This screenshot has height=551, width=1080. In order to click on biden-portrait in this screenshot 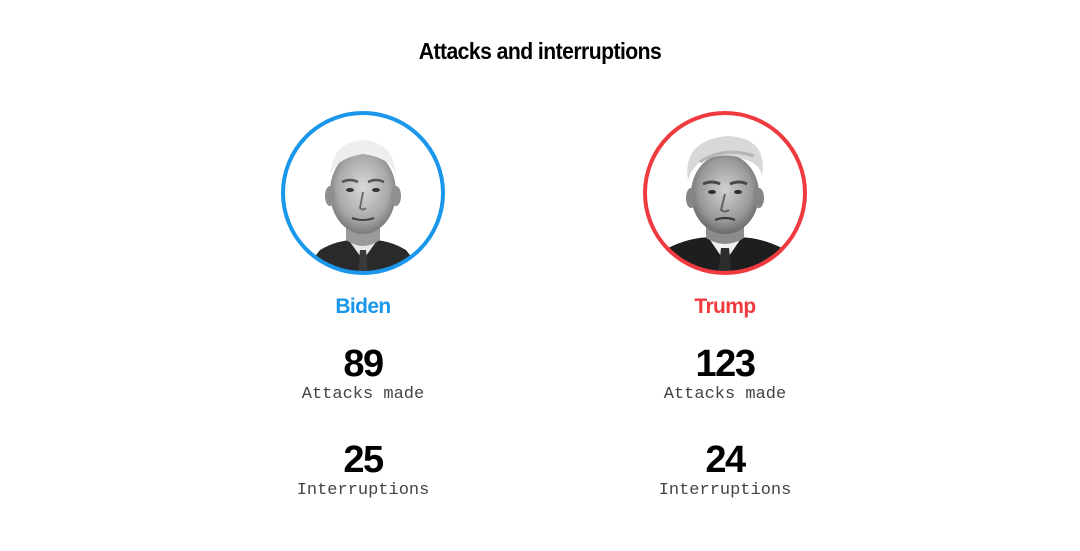, I will do `click(363, 193)`.